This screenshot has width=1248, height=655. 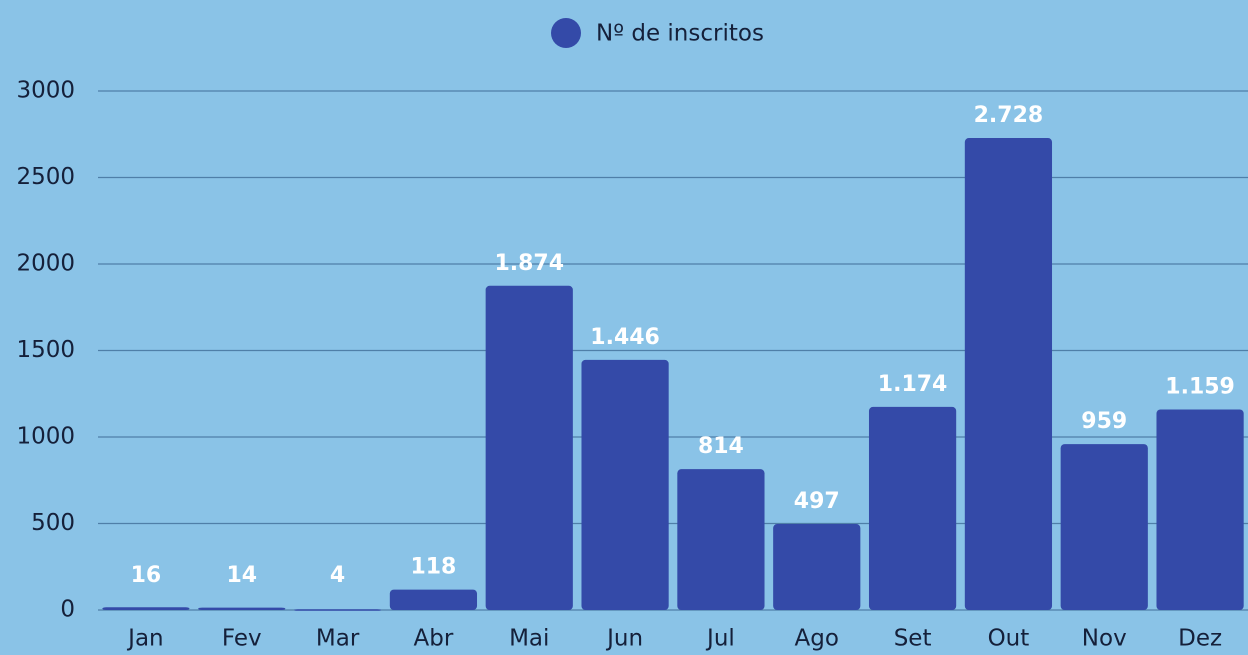 What do you see at coordinates (67, 610) in the screenshot?
I see `y-tick-label: 0` at bounding box center [67, 610].